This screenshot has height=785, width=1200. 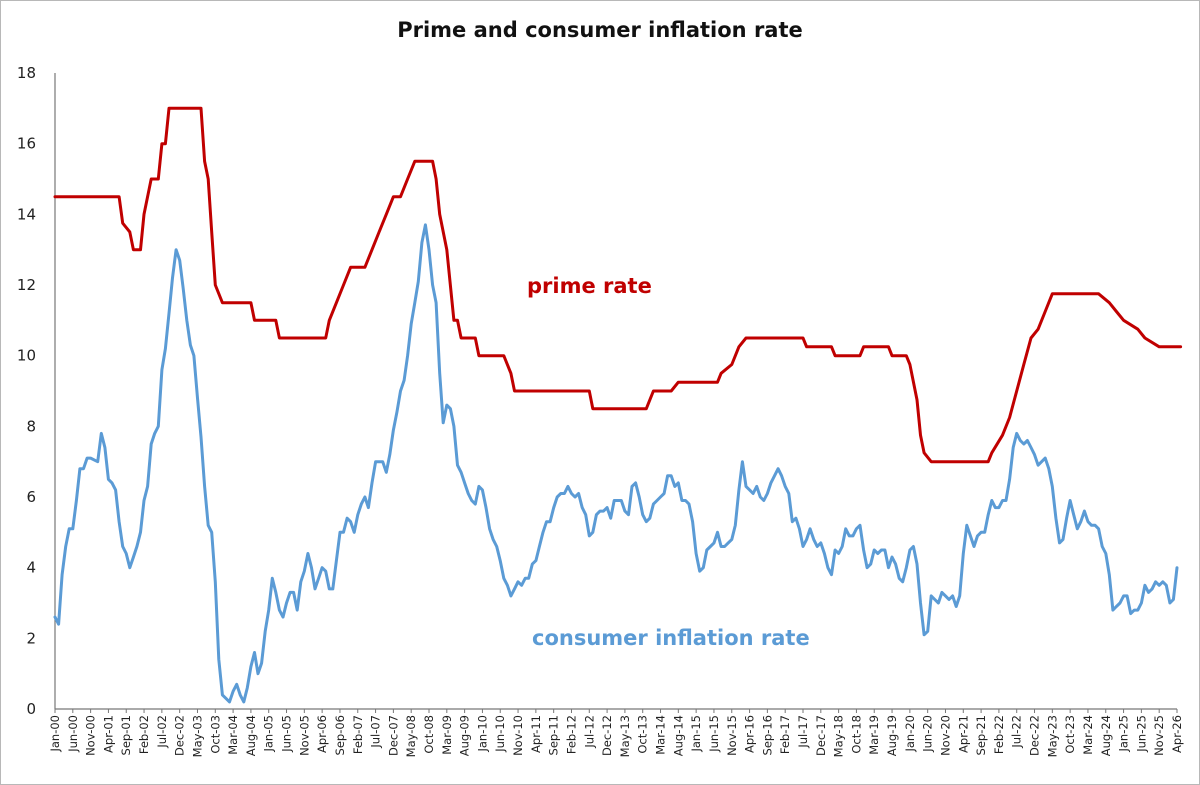 I want to click on x-tick-label: Apr-16, so click(x=750, y=734).